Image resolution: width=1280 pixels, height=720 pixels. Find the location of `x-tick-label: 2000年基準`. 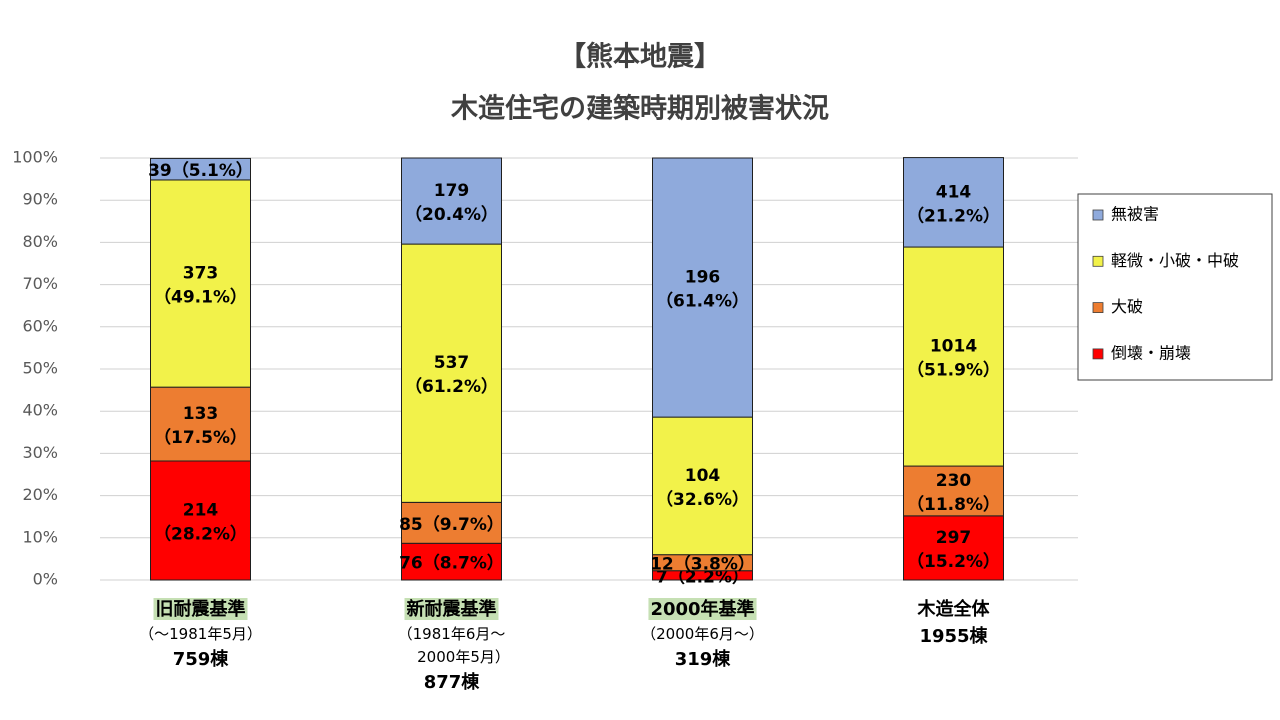

x-tick-label: 2000年基準 is located at coordinates (702, 609).